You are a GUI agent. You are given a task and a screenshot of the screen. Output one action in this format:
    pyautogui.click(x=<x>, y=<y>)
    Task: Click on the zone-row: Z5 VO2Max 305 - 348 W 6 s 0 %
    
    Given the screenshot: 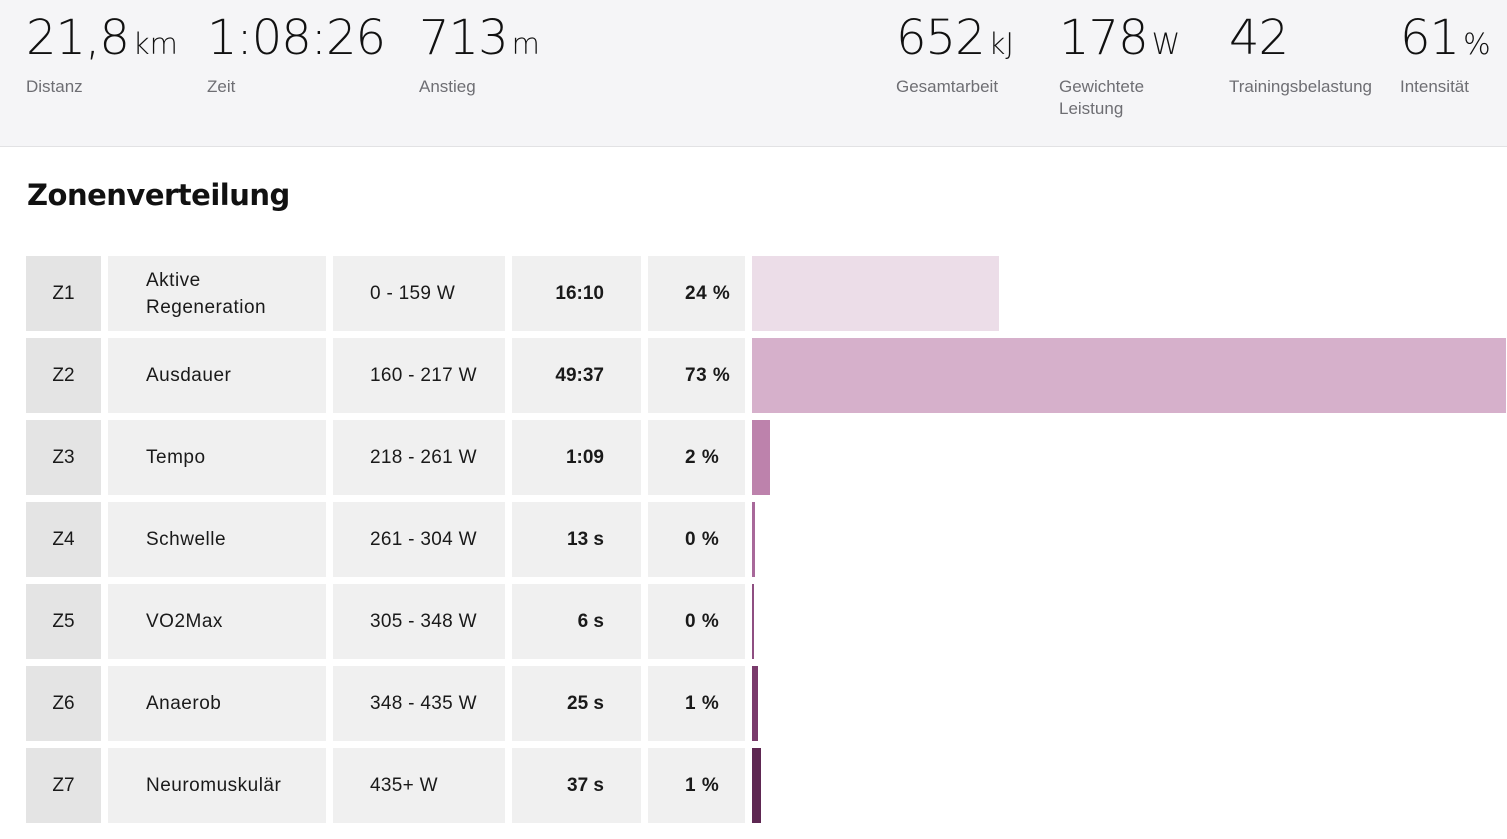 What is the action you would take?
    pyautogui.click(x=766, y=621)
    